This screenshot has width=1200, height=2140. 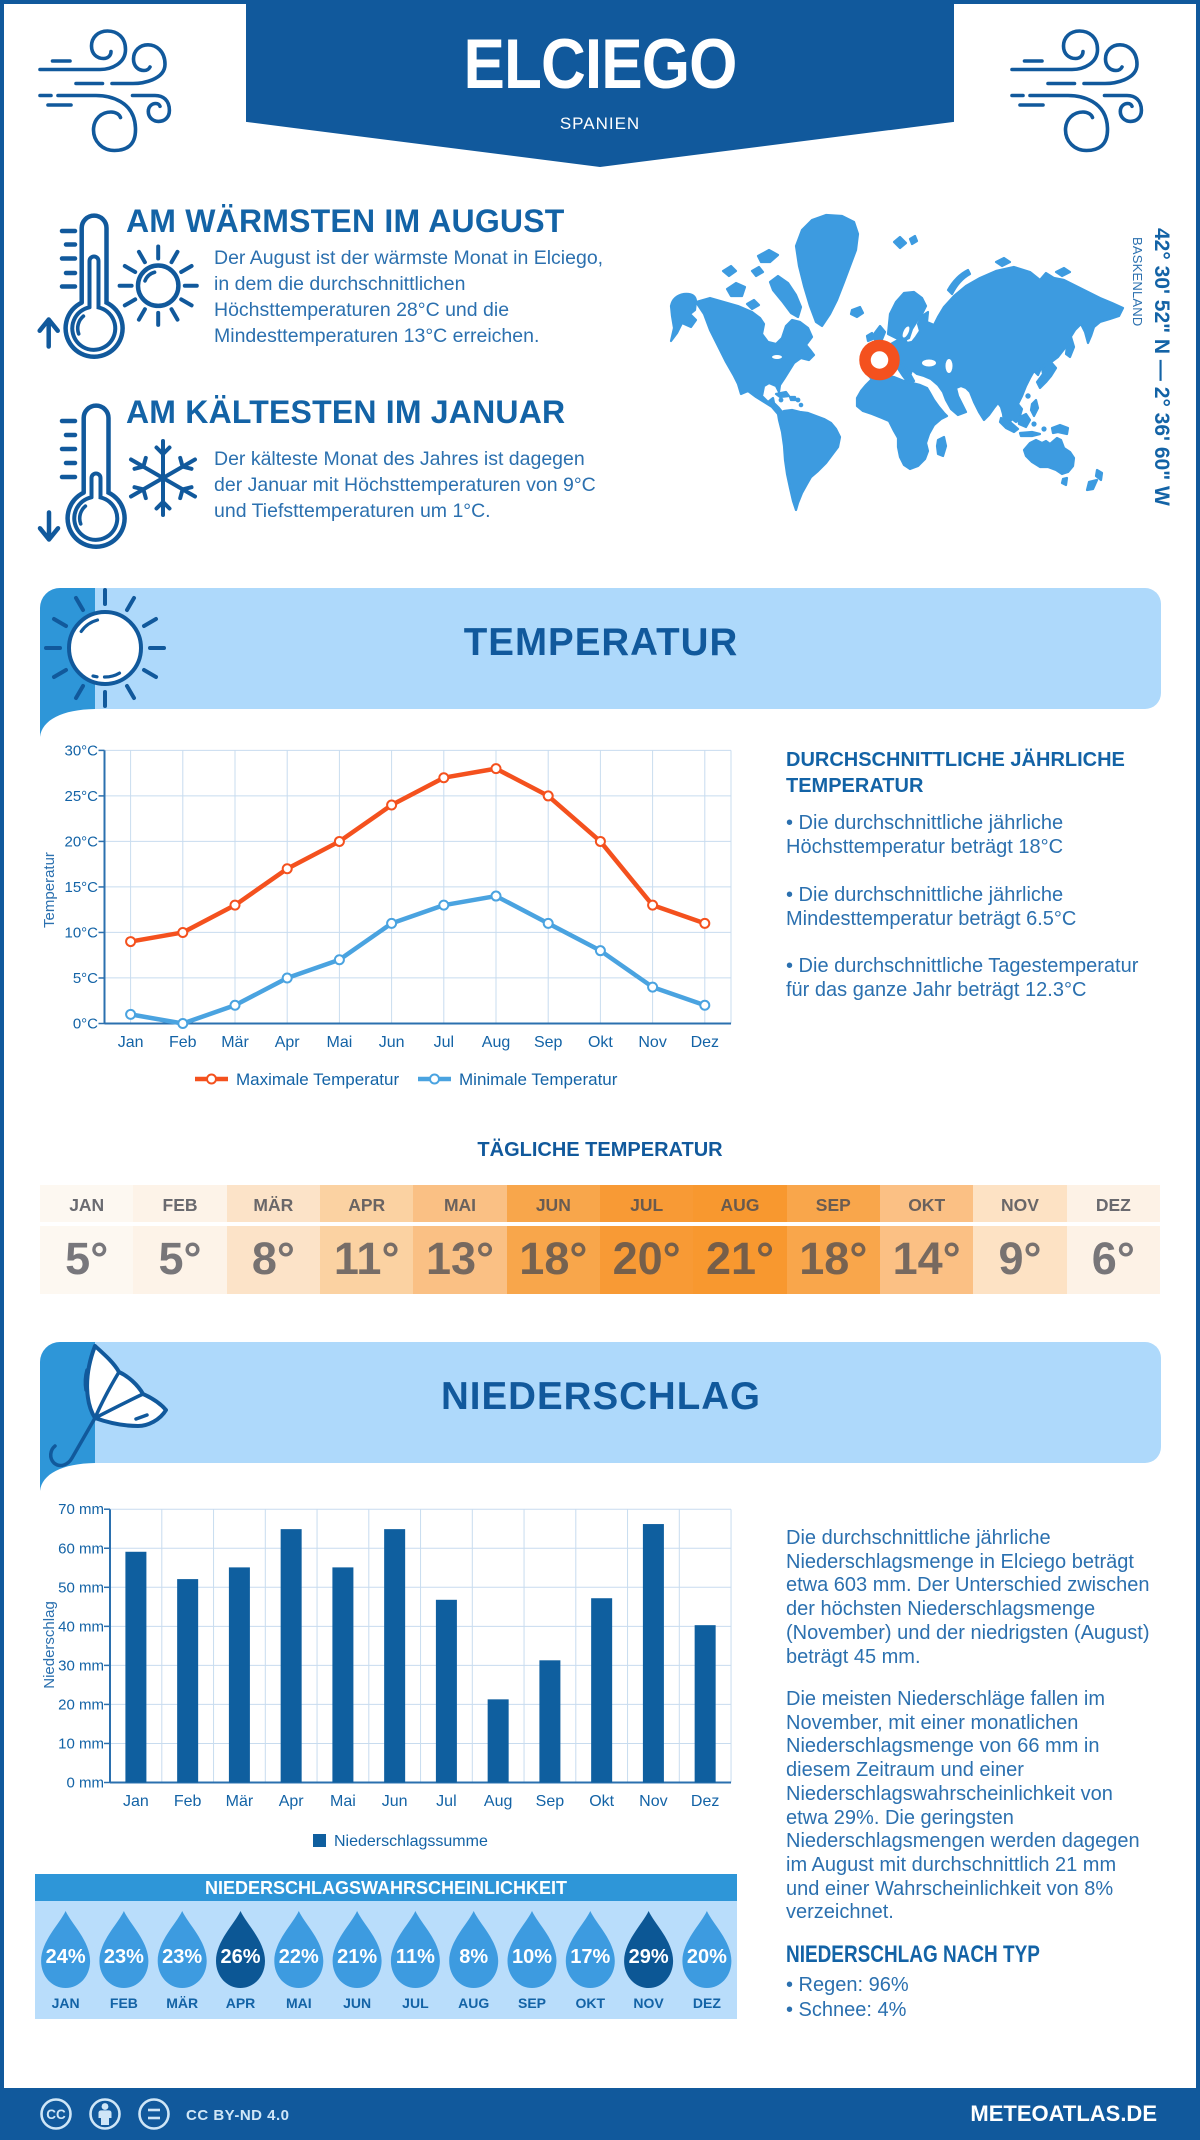 I want to click on svg-text: 10 mm, so click(x=81, y=1743).